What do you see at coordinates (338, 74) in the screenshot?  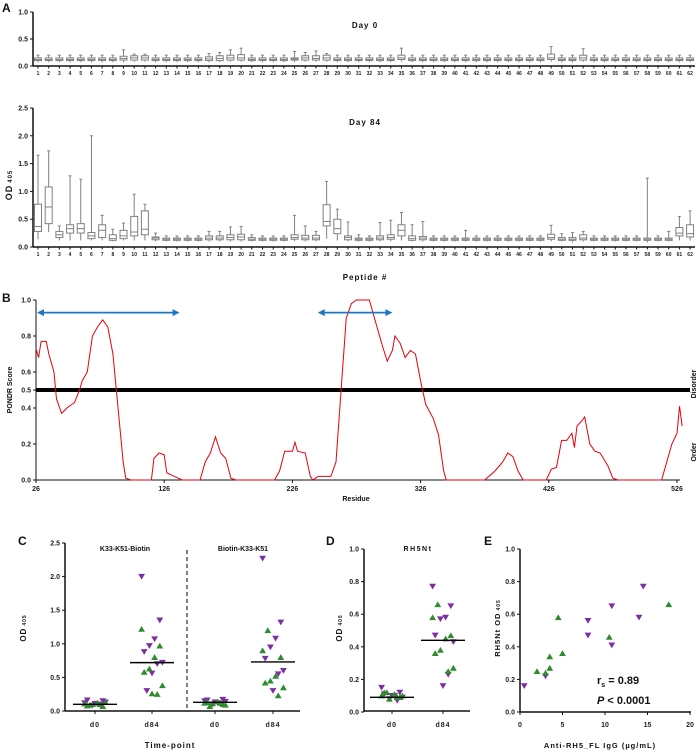 I see `day0-x-tick-label: 29` at bounding box center [338, 74].